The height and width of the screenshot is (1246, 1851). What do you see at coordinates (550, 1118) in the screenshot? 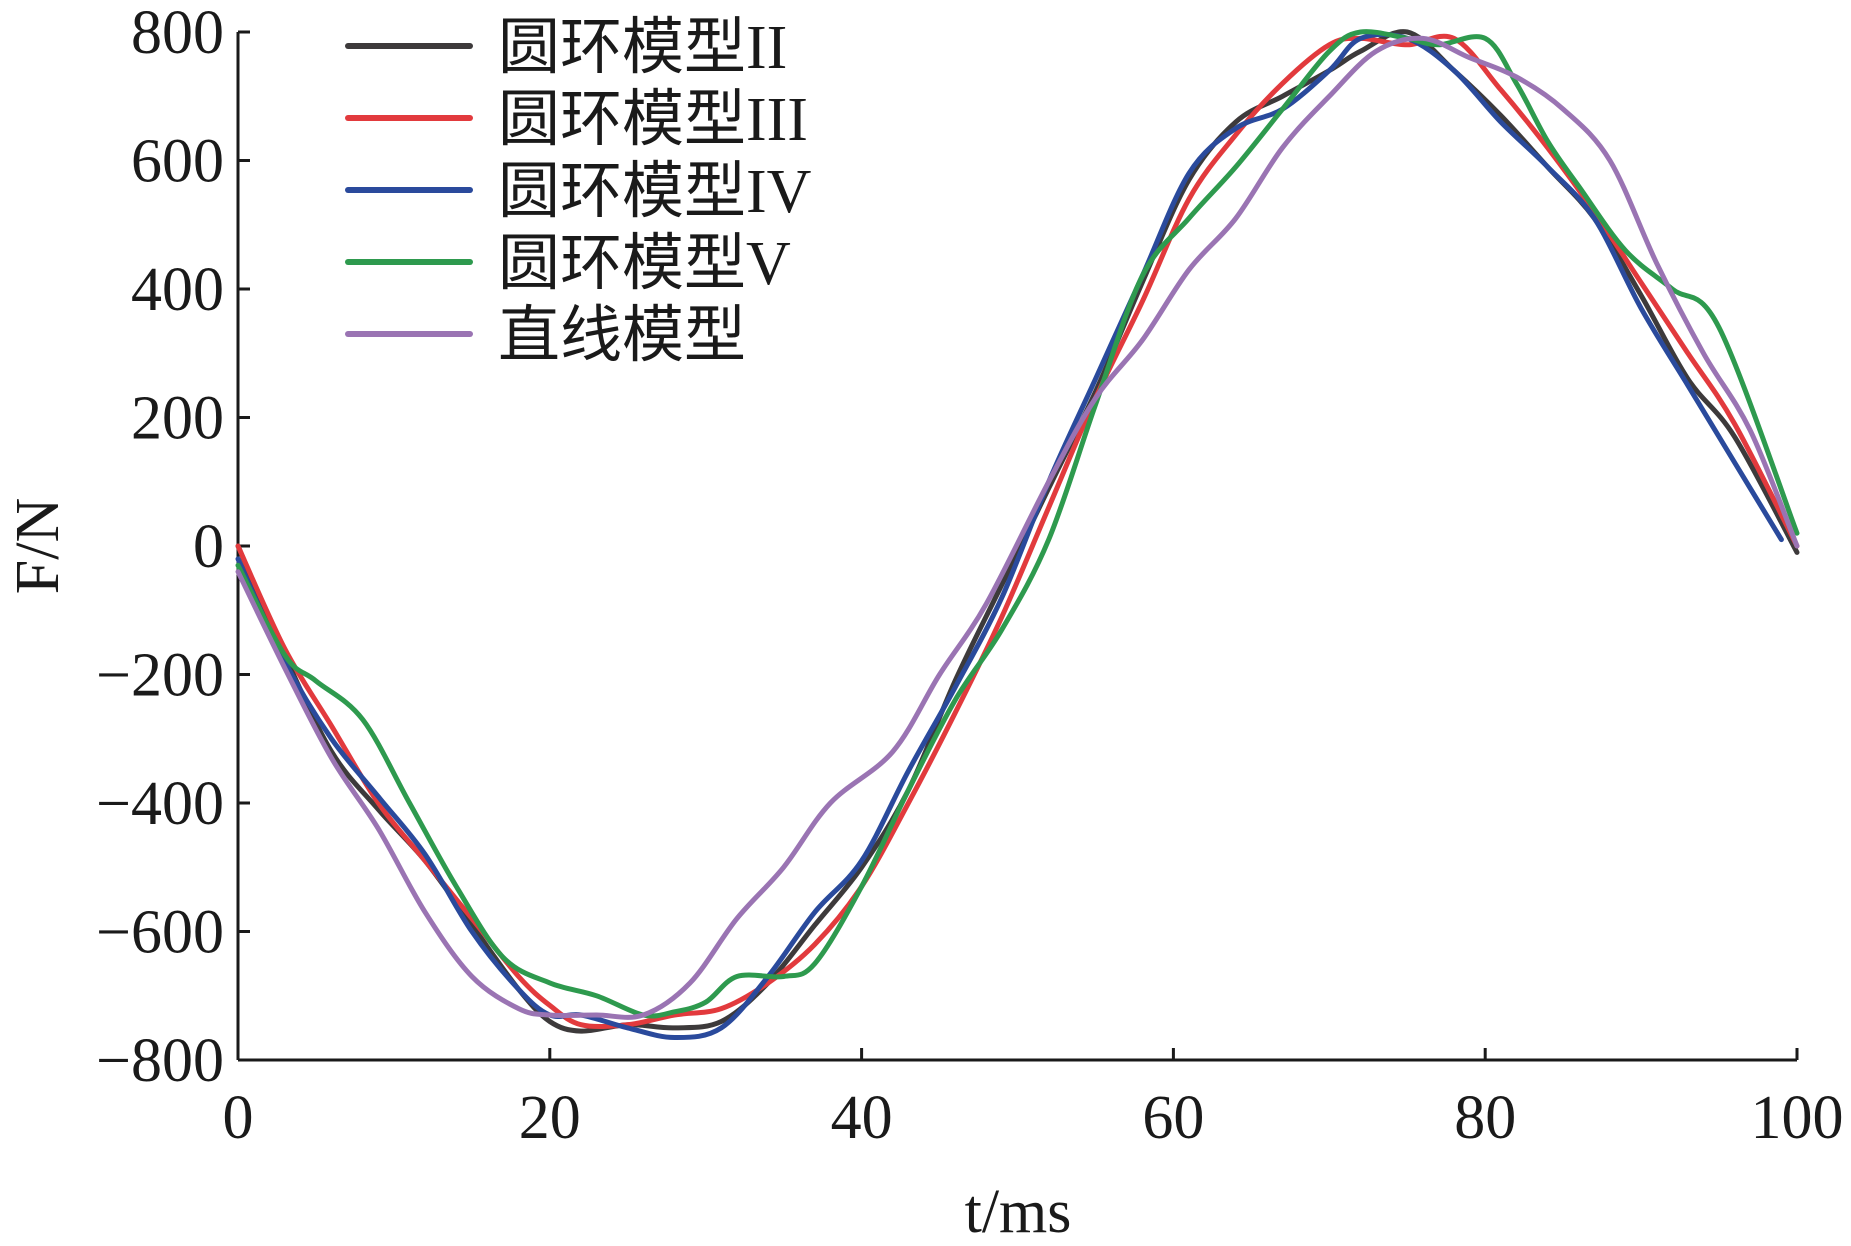
I see `x-tick-label: 20` at bounding box center [550, 1118].